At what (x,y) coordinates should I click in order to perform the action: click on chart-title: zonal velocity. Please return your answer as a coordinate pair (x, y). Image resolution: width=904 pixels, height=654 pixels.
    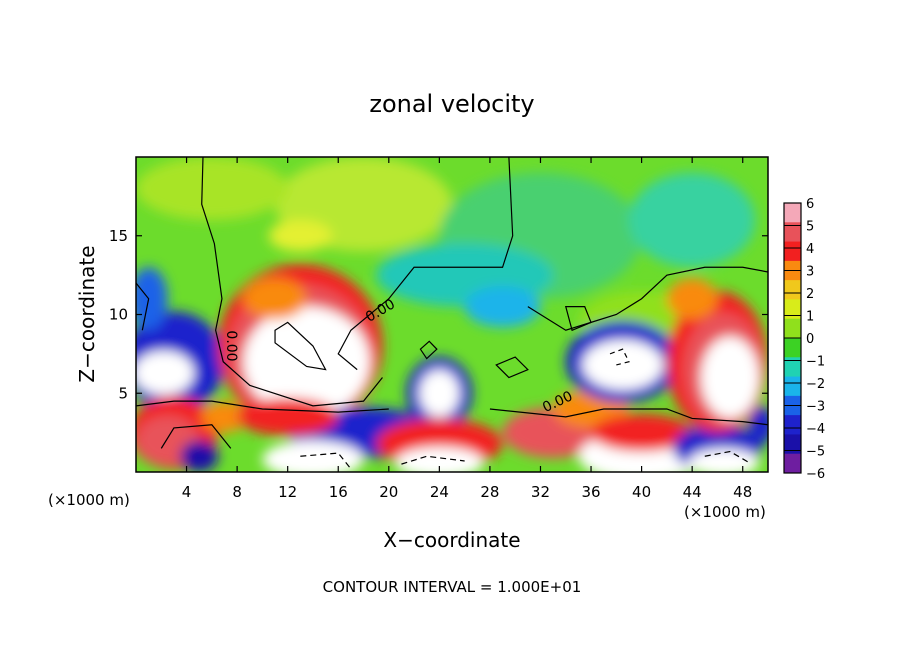
    Looking at the image, I should click on (451, 104).